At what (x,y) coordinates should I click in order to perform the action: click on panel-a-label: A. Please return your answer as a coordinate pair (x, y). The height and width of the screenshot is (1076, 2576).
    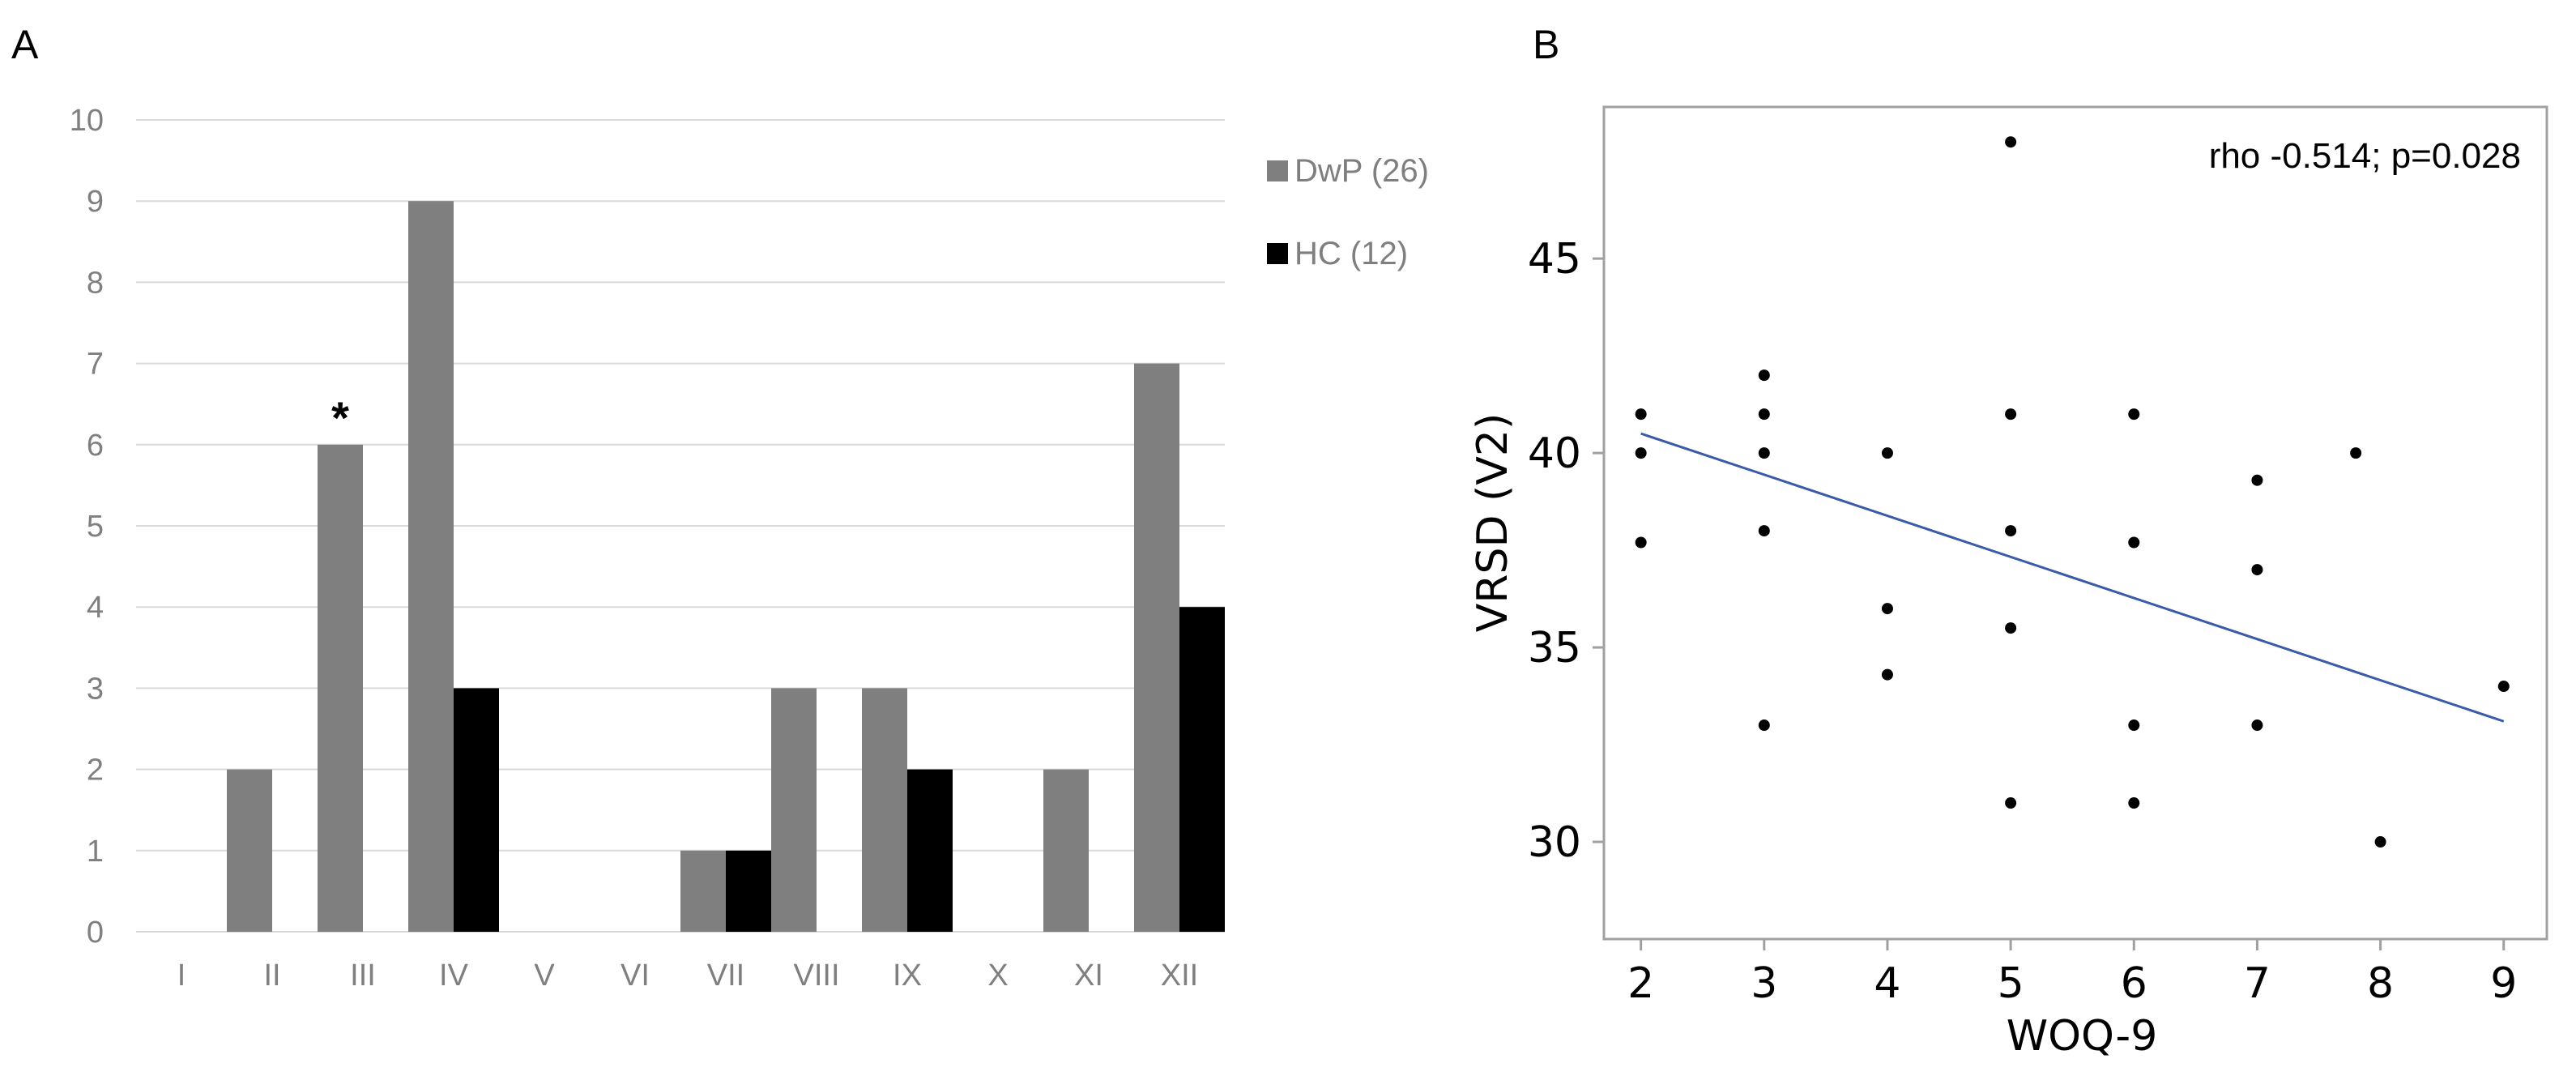
    Looking at the image, I should click on (25, 44).